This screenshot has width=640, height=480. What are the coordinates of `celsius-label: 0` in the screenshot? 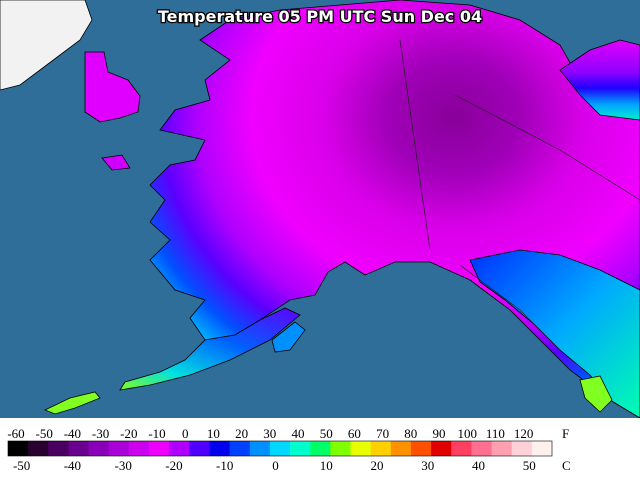 It's located at (275, 465).